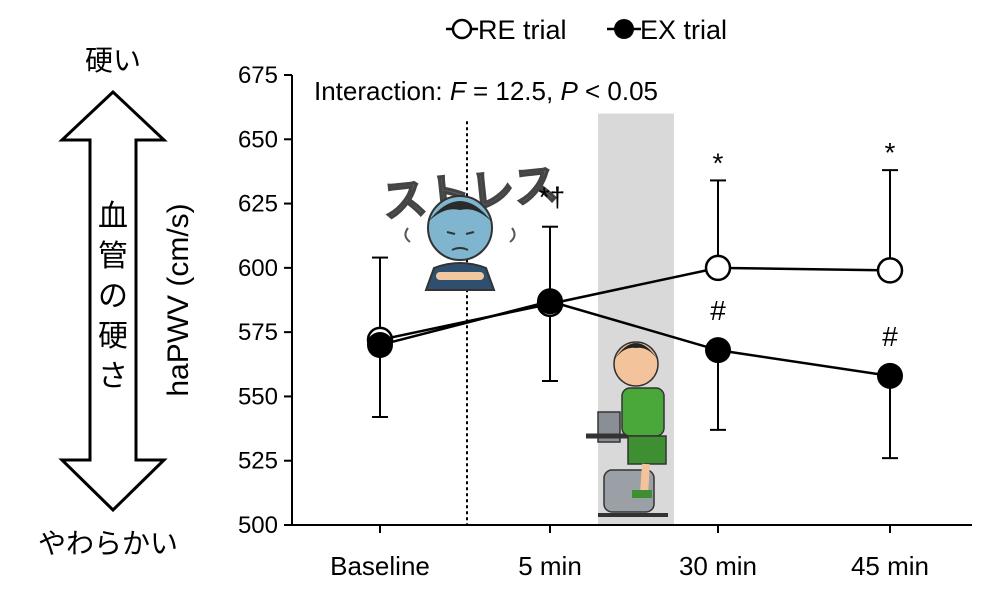  Describe the element at coordinates (624, 29) in the screenshot. I see `legend-filled-circle-icon` at that location.